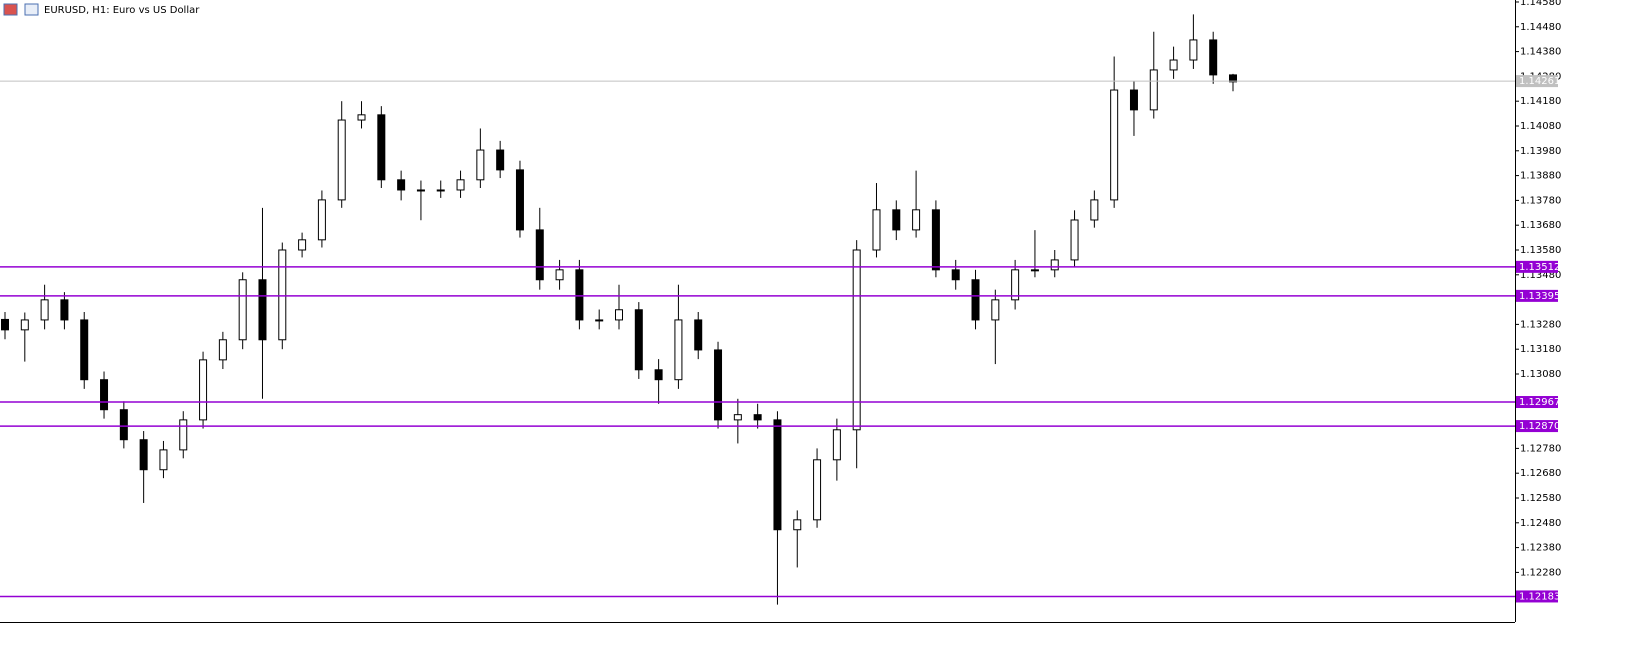  I want to click on y-tick-label: 1.12480, so click(1540, 523).